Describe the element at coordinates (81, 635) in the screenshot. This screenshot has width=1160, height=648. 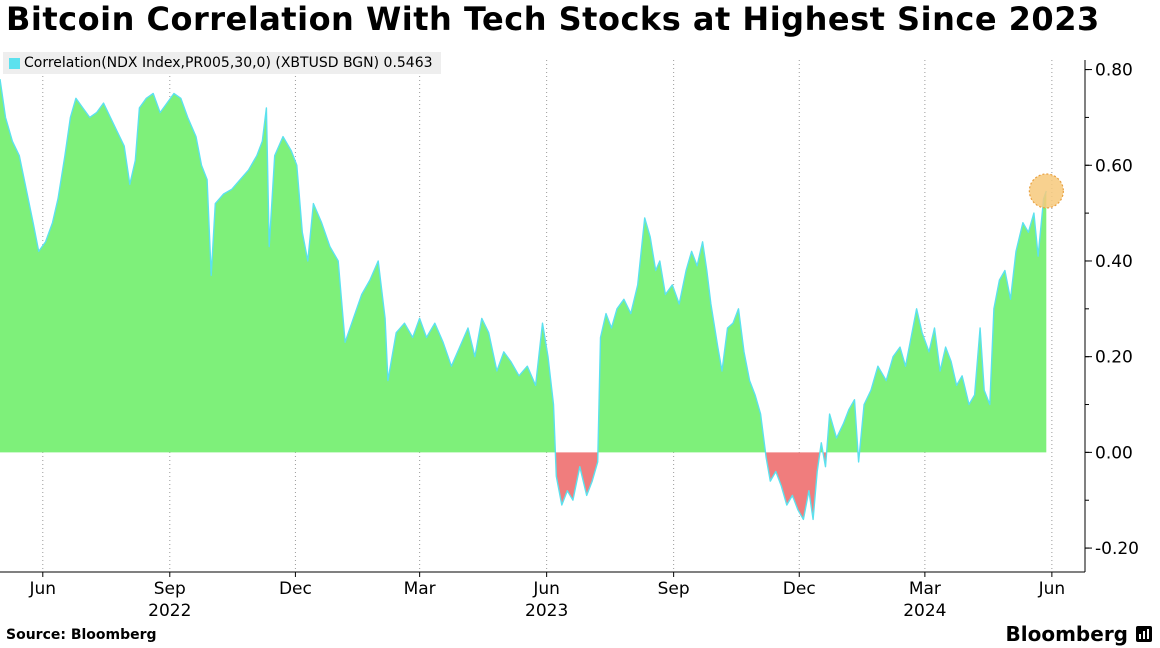
I see `source-note: Source: Bloomberg` at that location.